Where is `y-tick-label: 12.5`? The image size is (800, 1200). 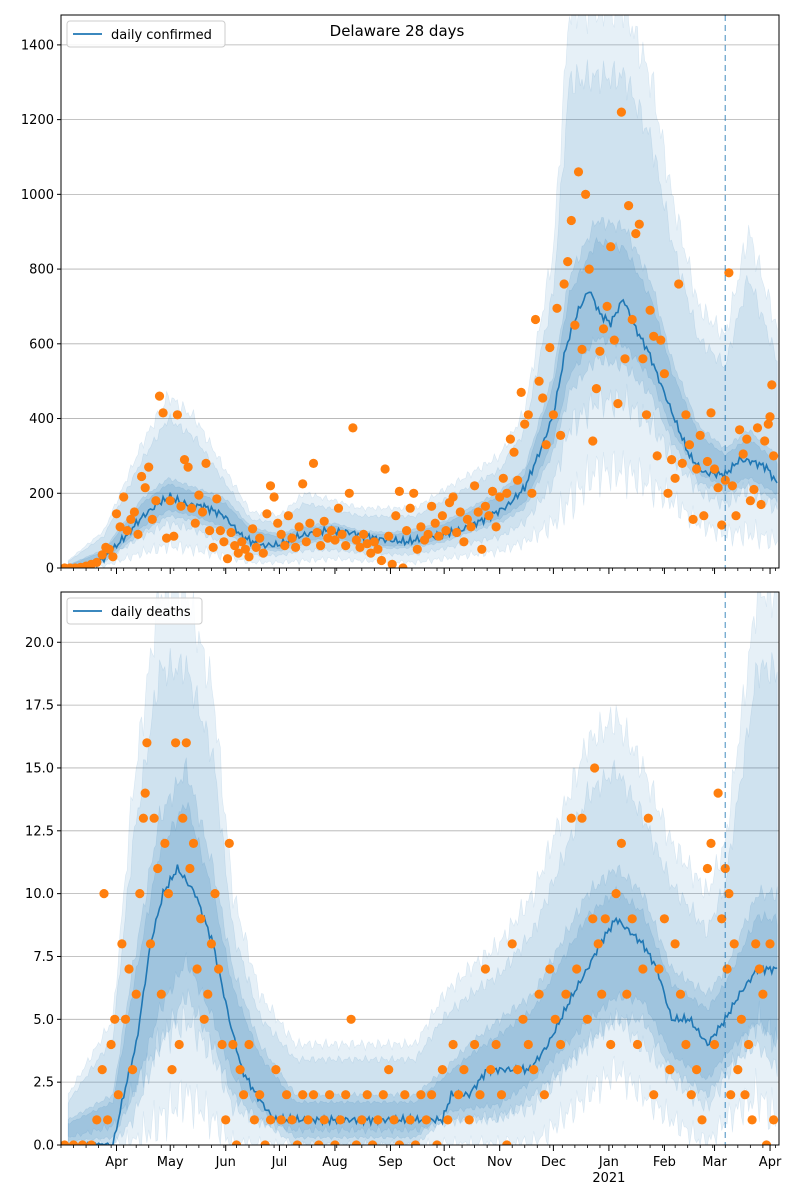 y-tick-label: 12.5 is located at coordinates (39, 831).